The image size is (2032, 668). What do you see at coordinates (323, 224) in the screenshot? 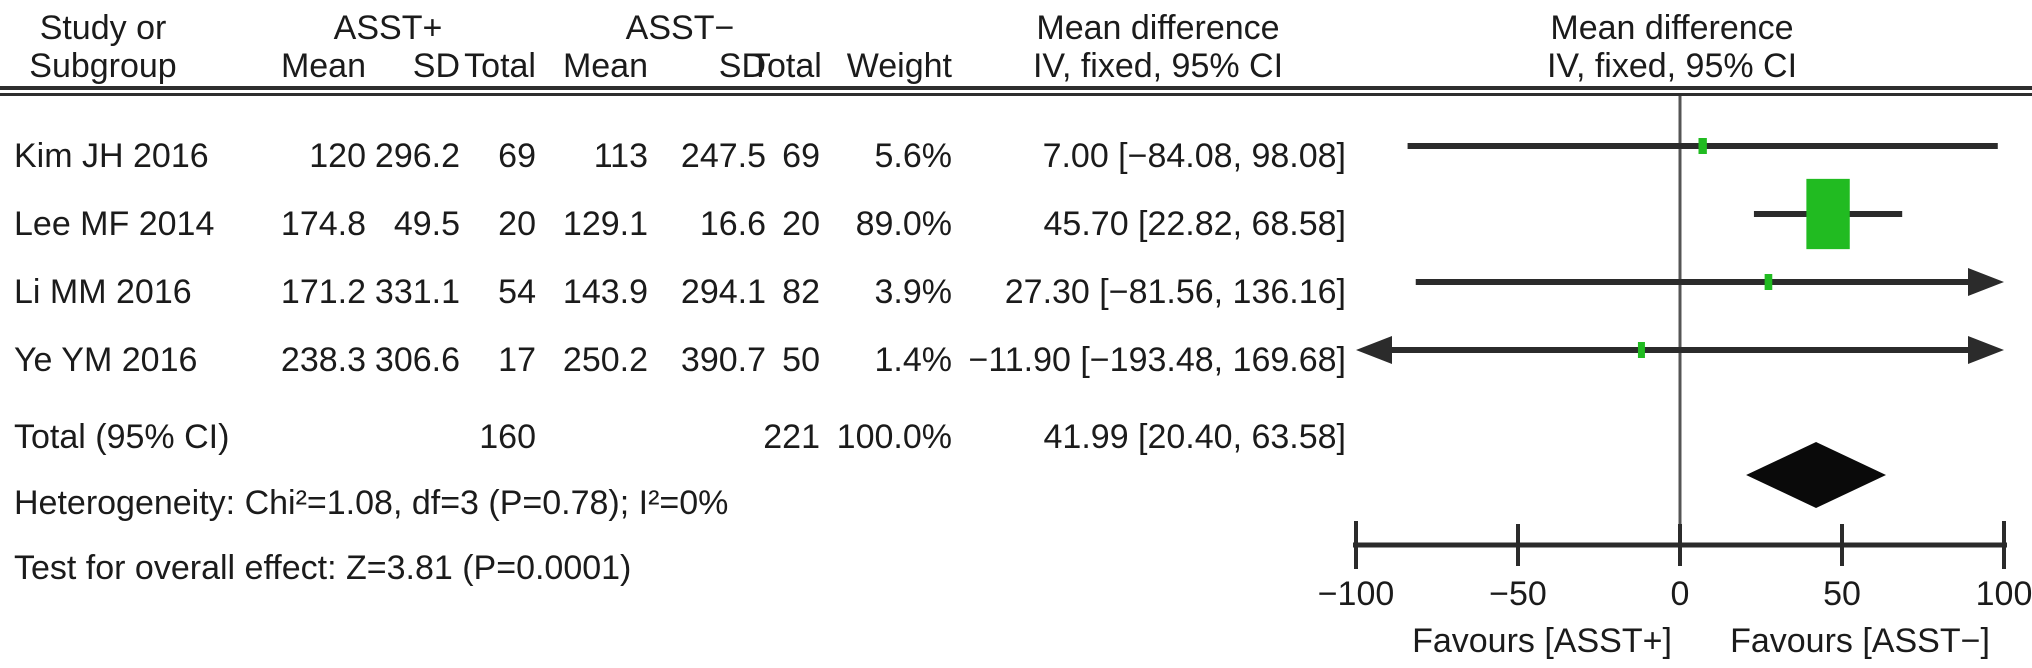
I see `cell-mean1: 174.8` at bounding box center [323, 224].